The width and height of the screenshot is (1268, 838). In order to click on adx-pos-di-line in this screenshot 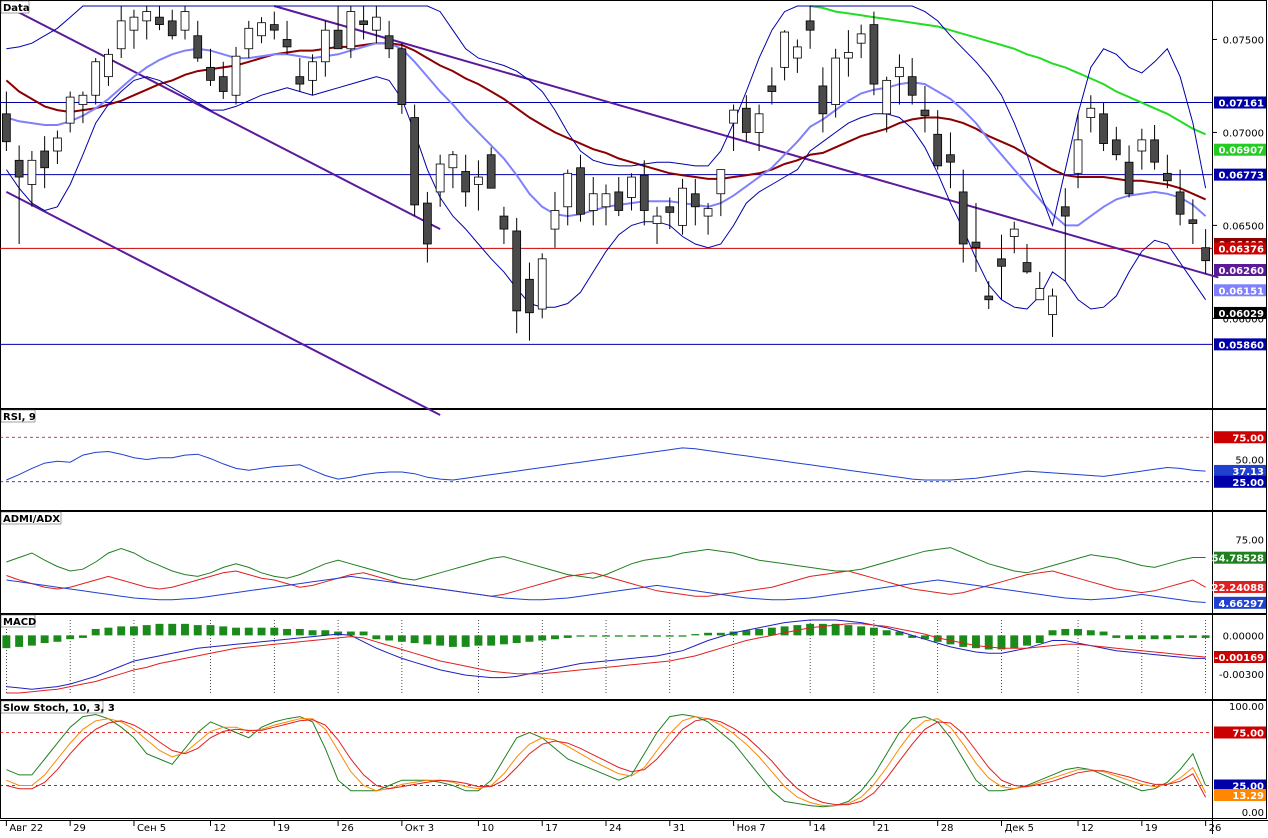, I will do `click(606, 564)`.